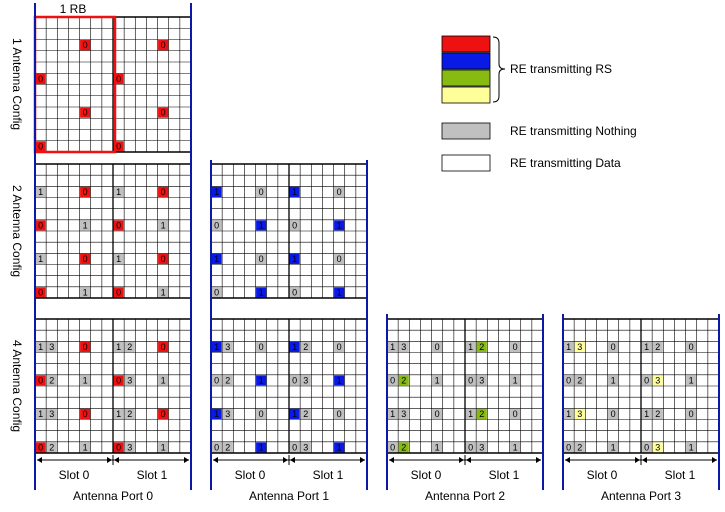 The image size is (725, 512). Describe the element at coordinates (465, 496) in the screenshot. I see `port-label: Antenna Port 2` at that location.